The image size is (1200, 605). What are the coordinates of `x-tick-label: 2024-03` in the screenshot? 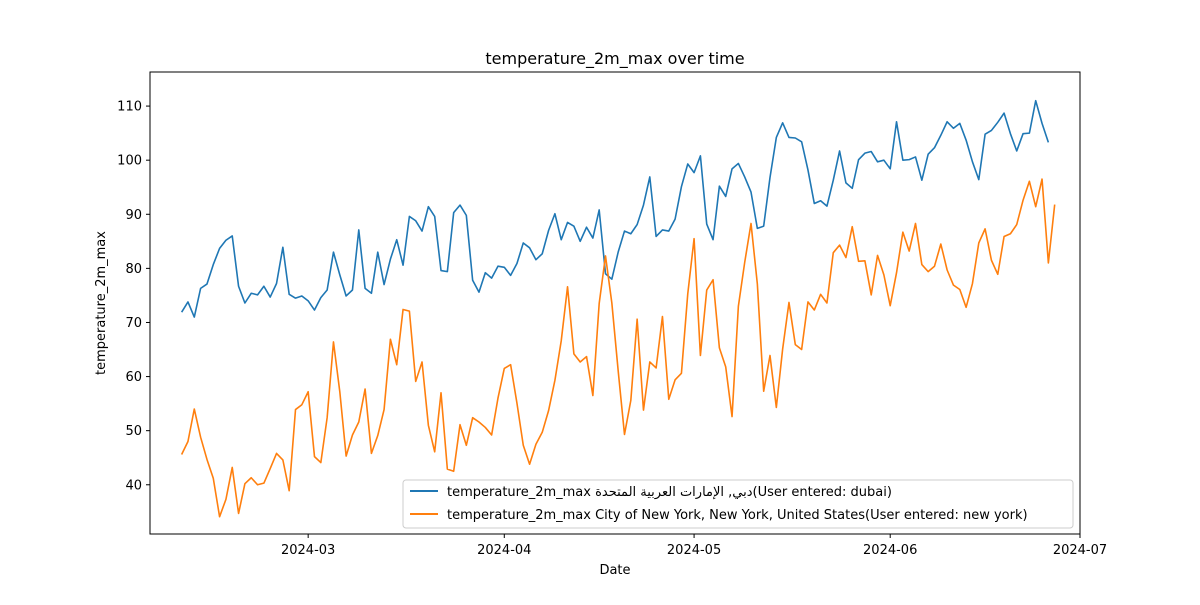 It's located at (308, 550).